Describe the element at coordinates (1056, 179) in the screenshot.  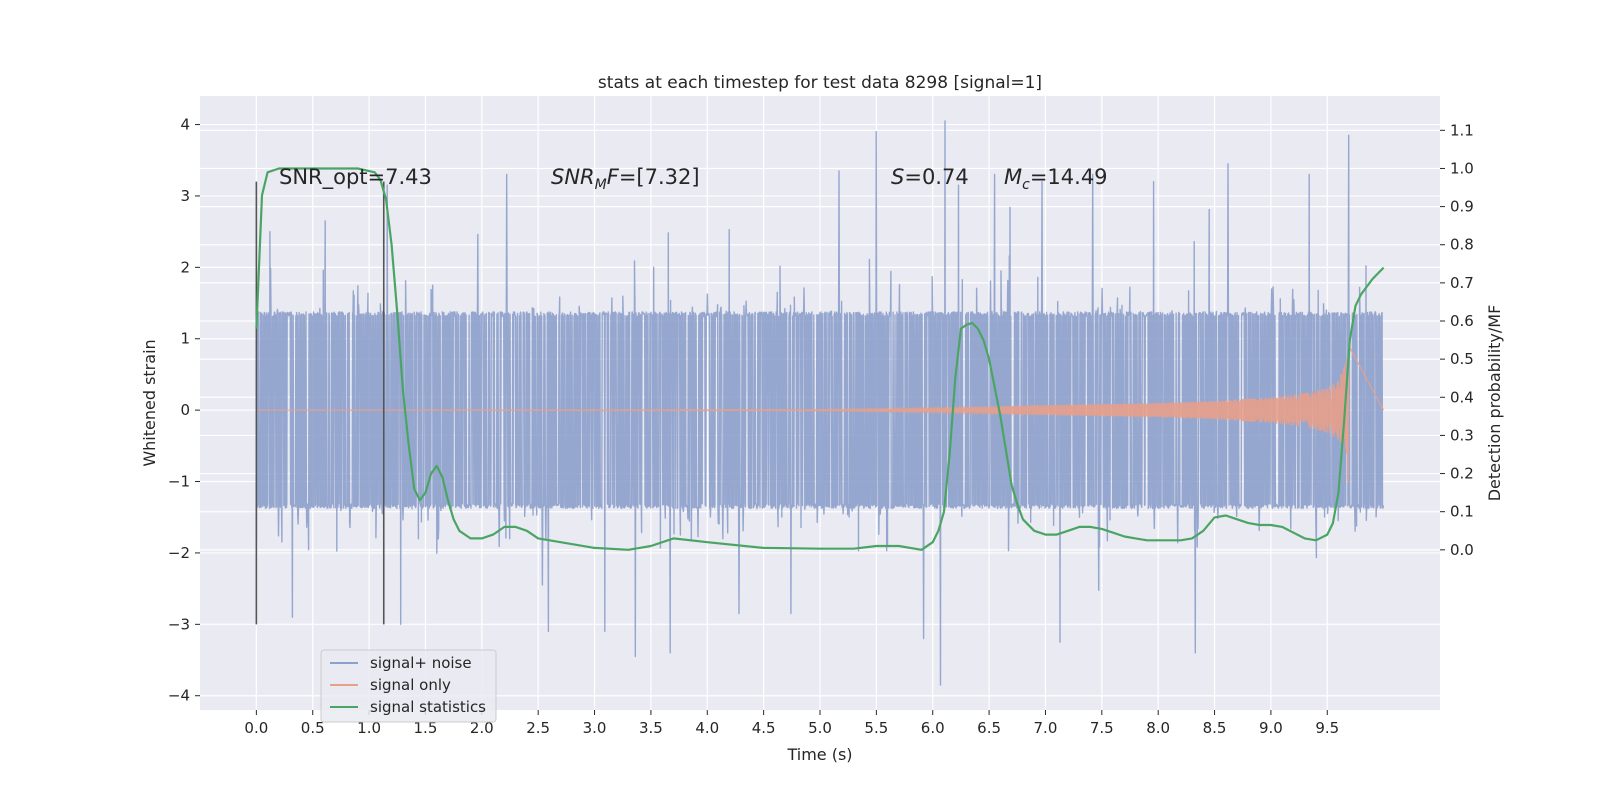
I see `annotation-mc: Mc=14.49` at that location.